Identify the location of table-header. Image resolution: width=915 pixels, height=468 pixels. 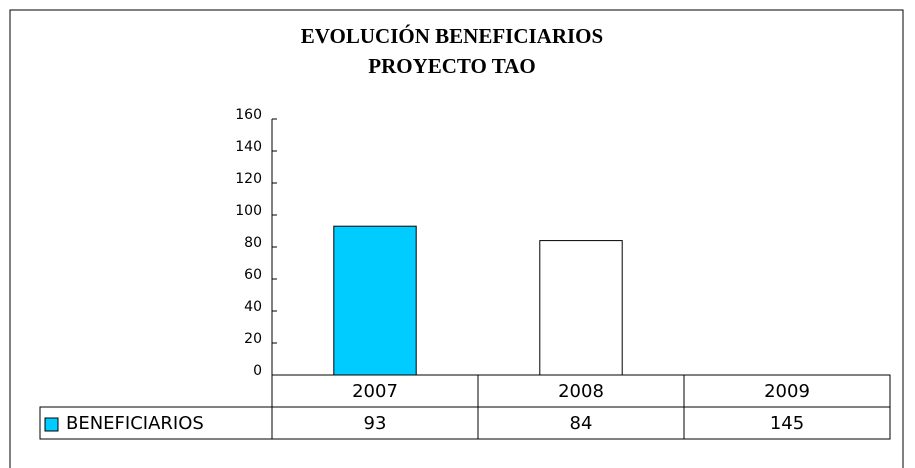
(156, 423).